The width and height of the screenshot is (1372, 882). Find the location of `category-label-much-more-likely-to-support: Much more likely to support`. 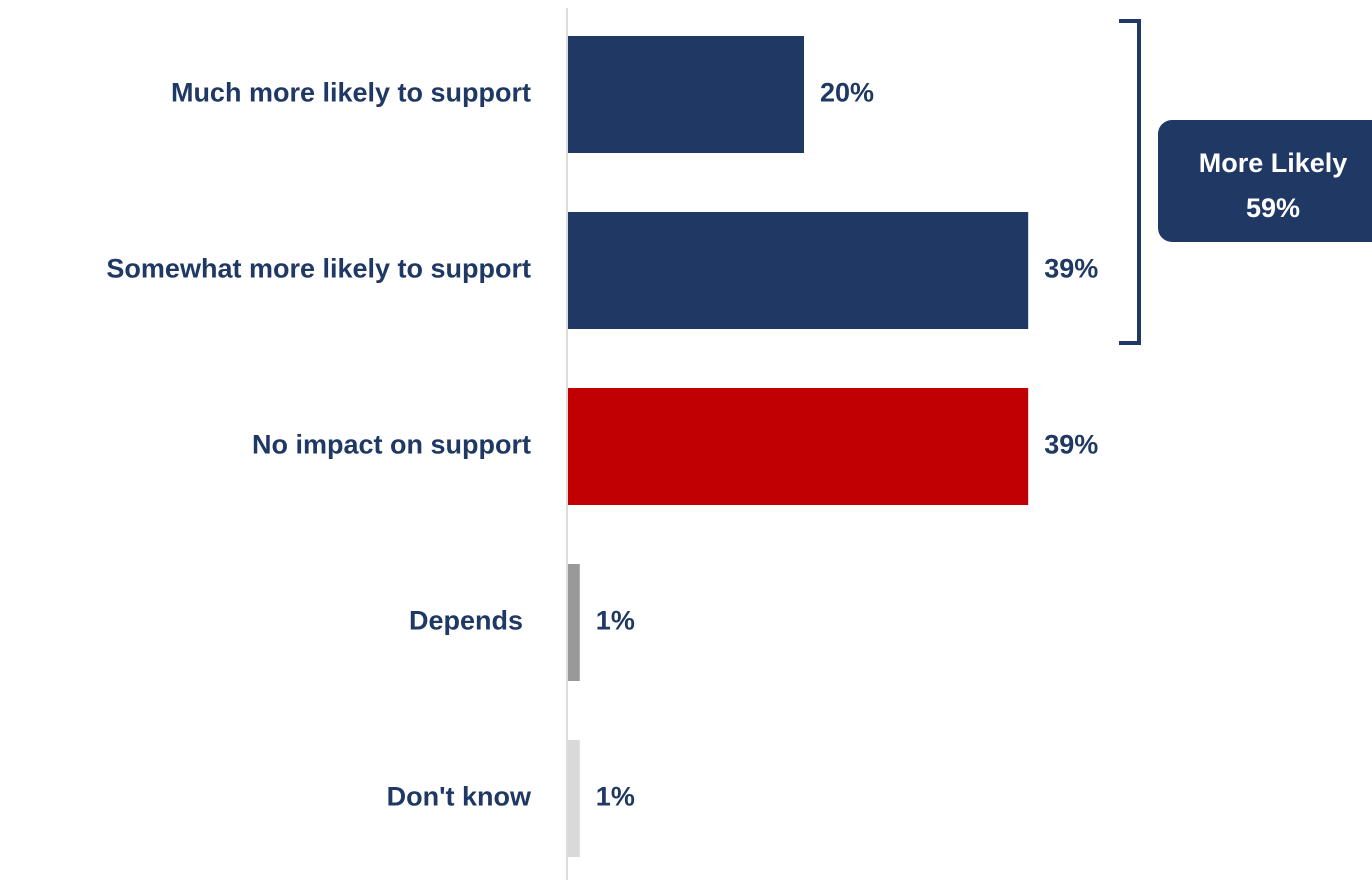

category-label-much-more-likely-to-support: Much more likely to support is located at coordinates (351, 93).